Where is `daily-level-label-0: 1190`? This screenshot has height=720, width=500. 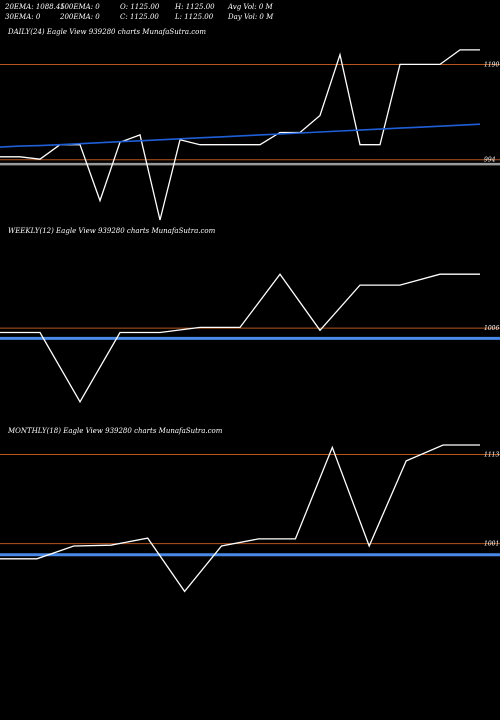 daily-level-label-0: 1190 is located at coordinates (491, 64).